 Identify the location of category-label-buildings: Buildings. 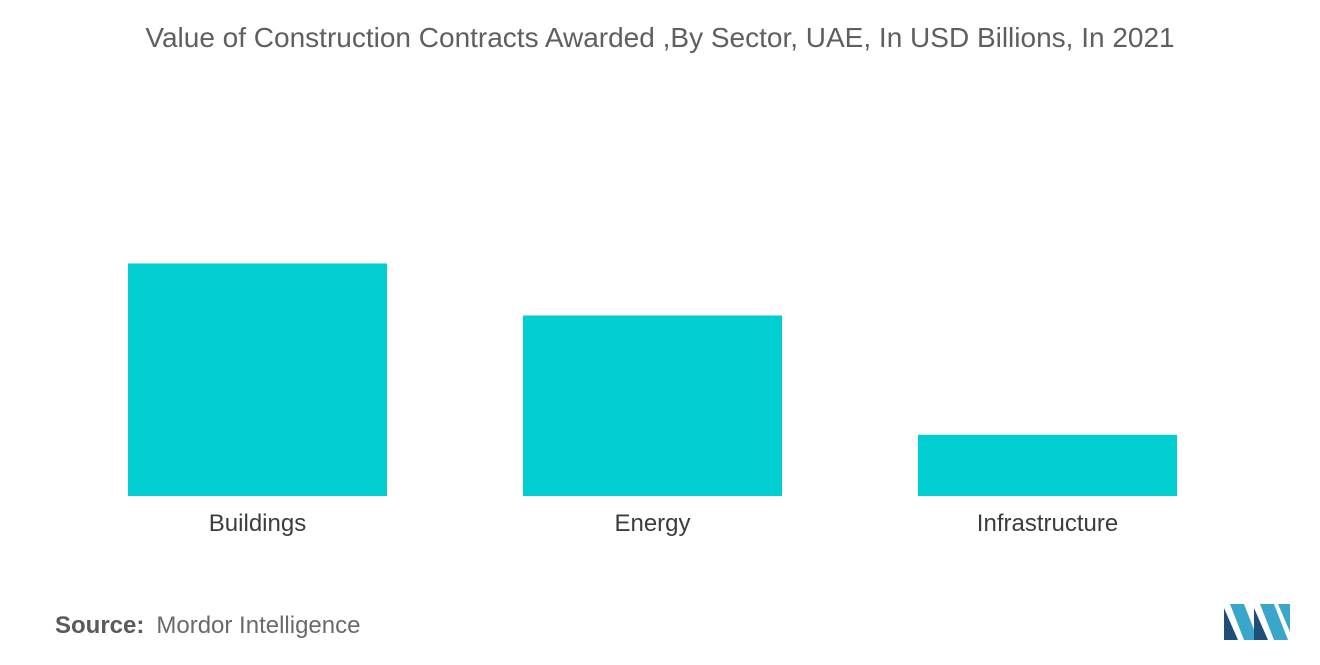
(257, 523).